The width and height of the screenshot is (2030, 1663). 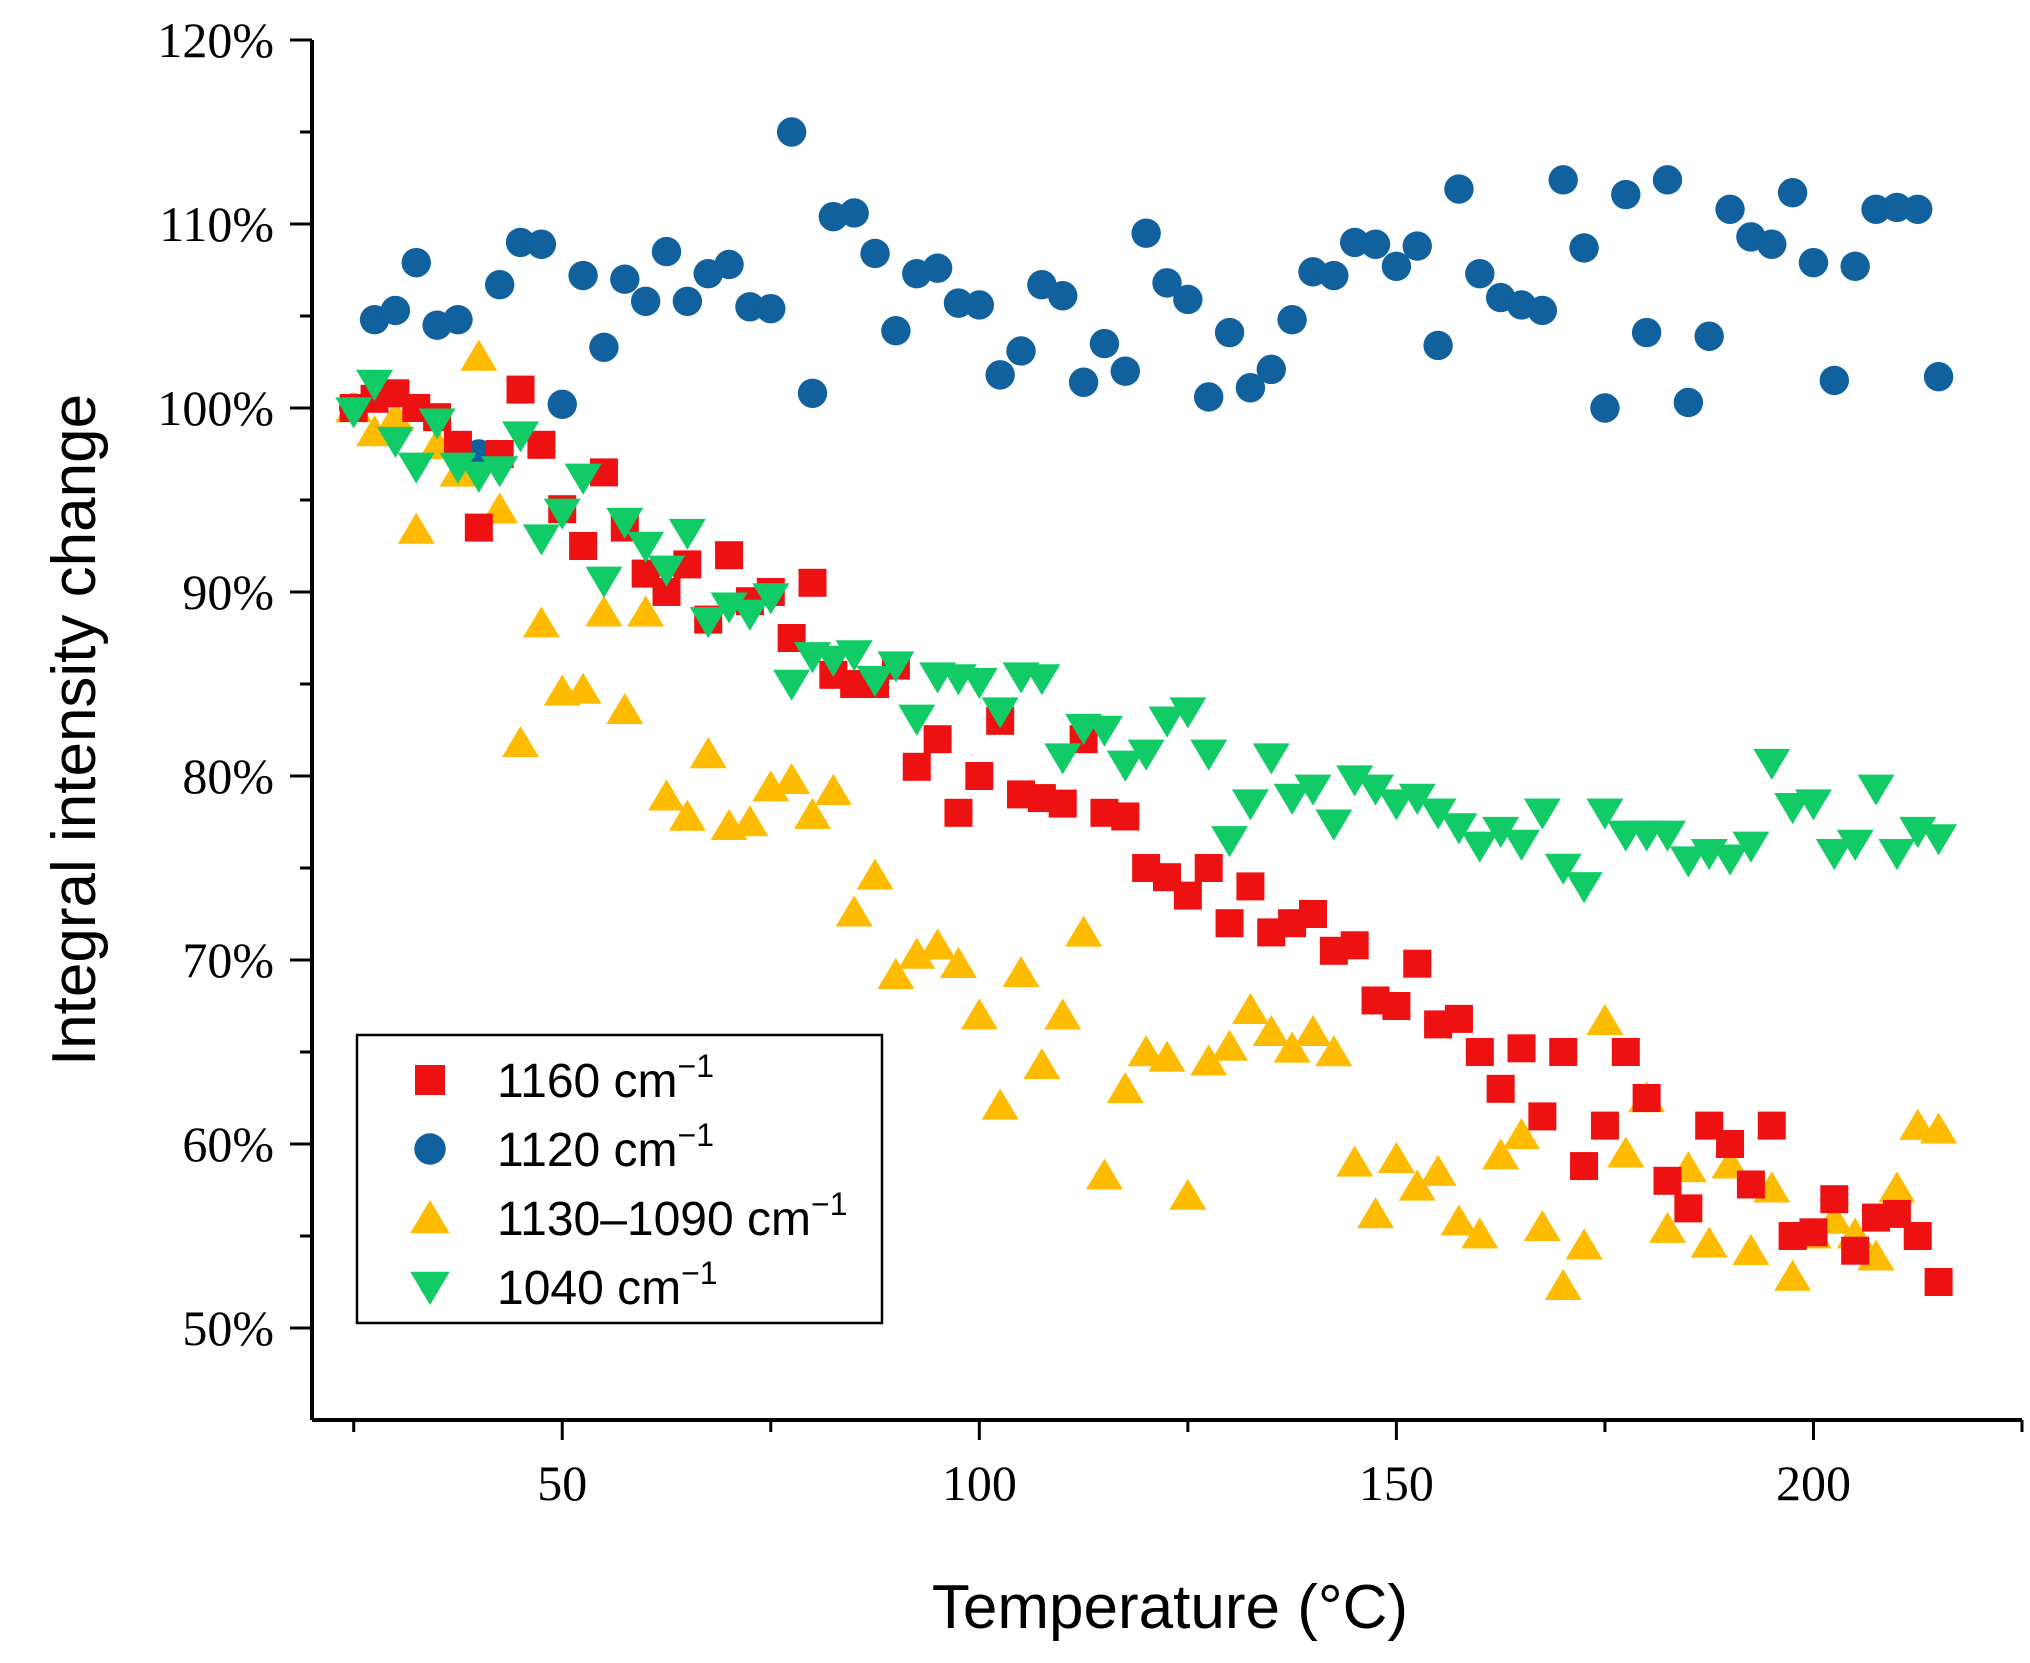 What do you see at coordinates (228, 960) in the screenshot?
I see `y-tick-label: 70%` at bounding box center [228, 960].